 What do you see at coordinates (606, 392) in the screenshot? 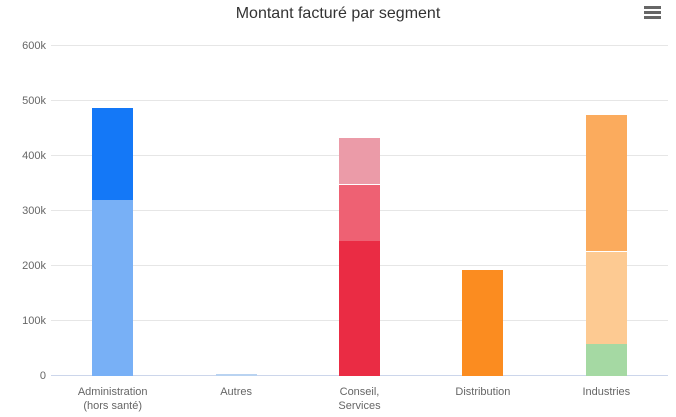
I see `x-axis-label: Industries` at bounding box center [606, 392].